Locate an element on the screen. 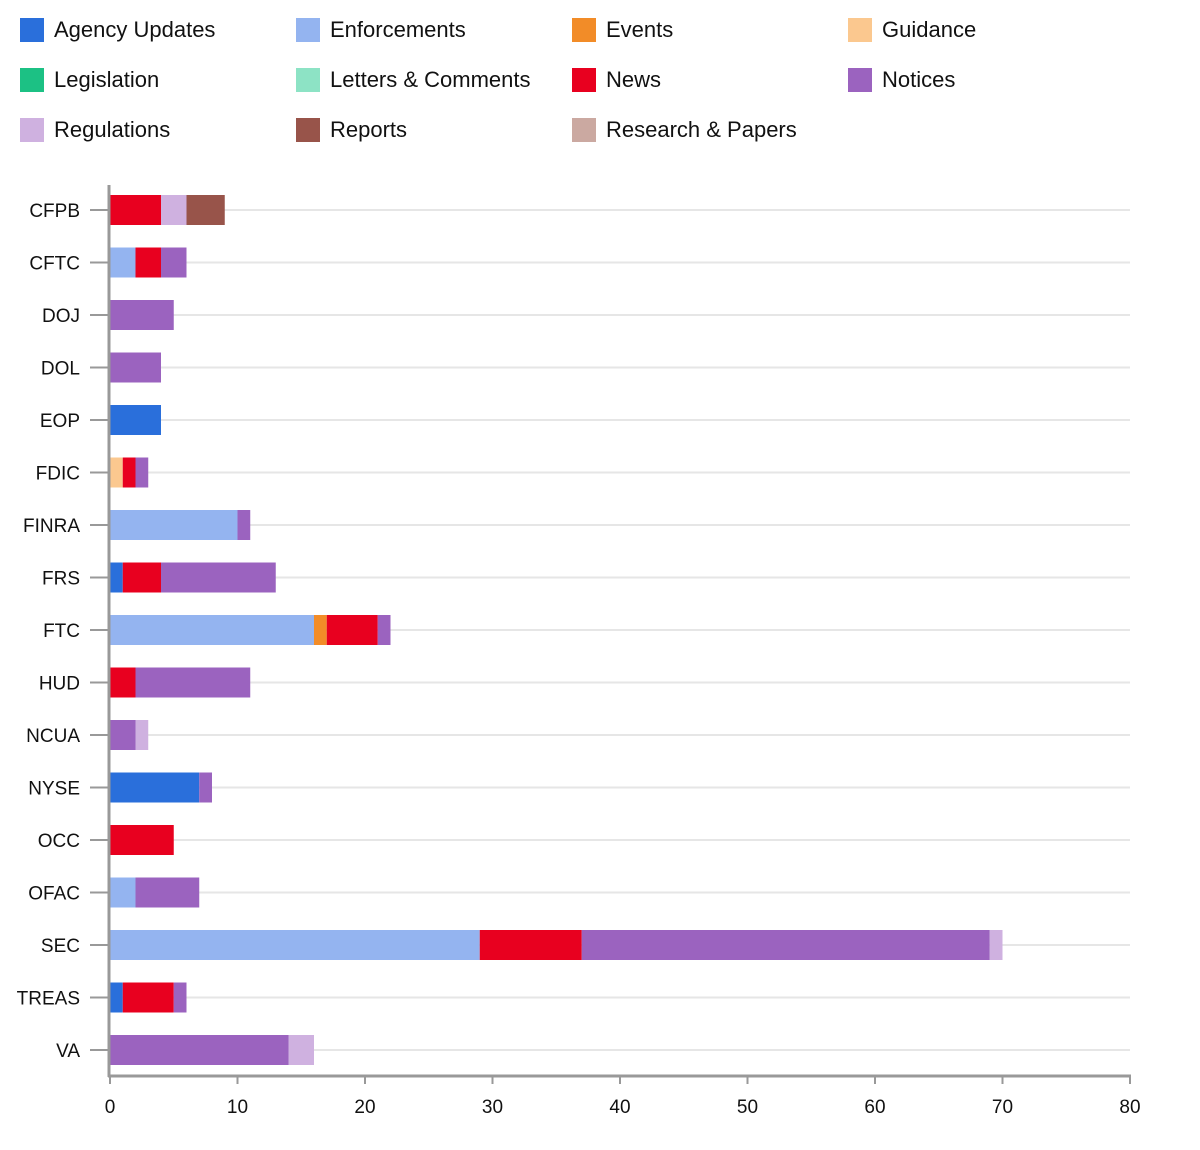  y-tick-label: NYSE is located at coordinates (54, 789).